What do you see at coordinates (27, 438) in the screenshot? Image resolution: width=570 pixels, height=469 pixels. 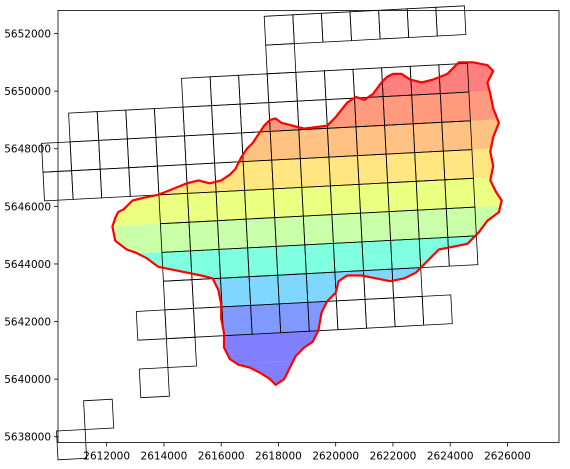 I see `y-tick-label: 5638000` at bounding box center [27, 438].